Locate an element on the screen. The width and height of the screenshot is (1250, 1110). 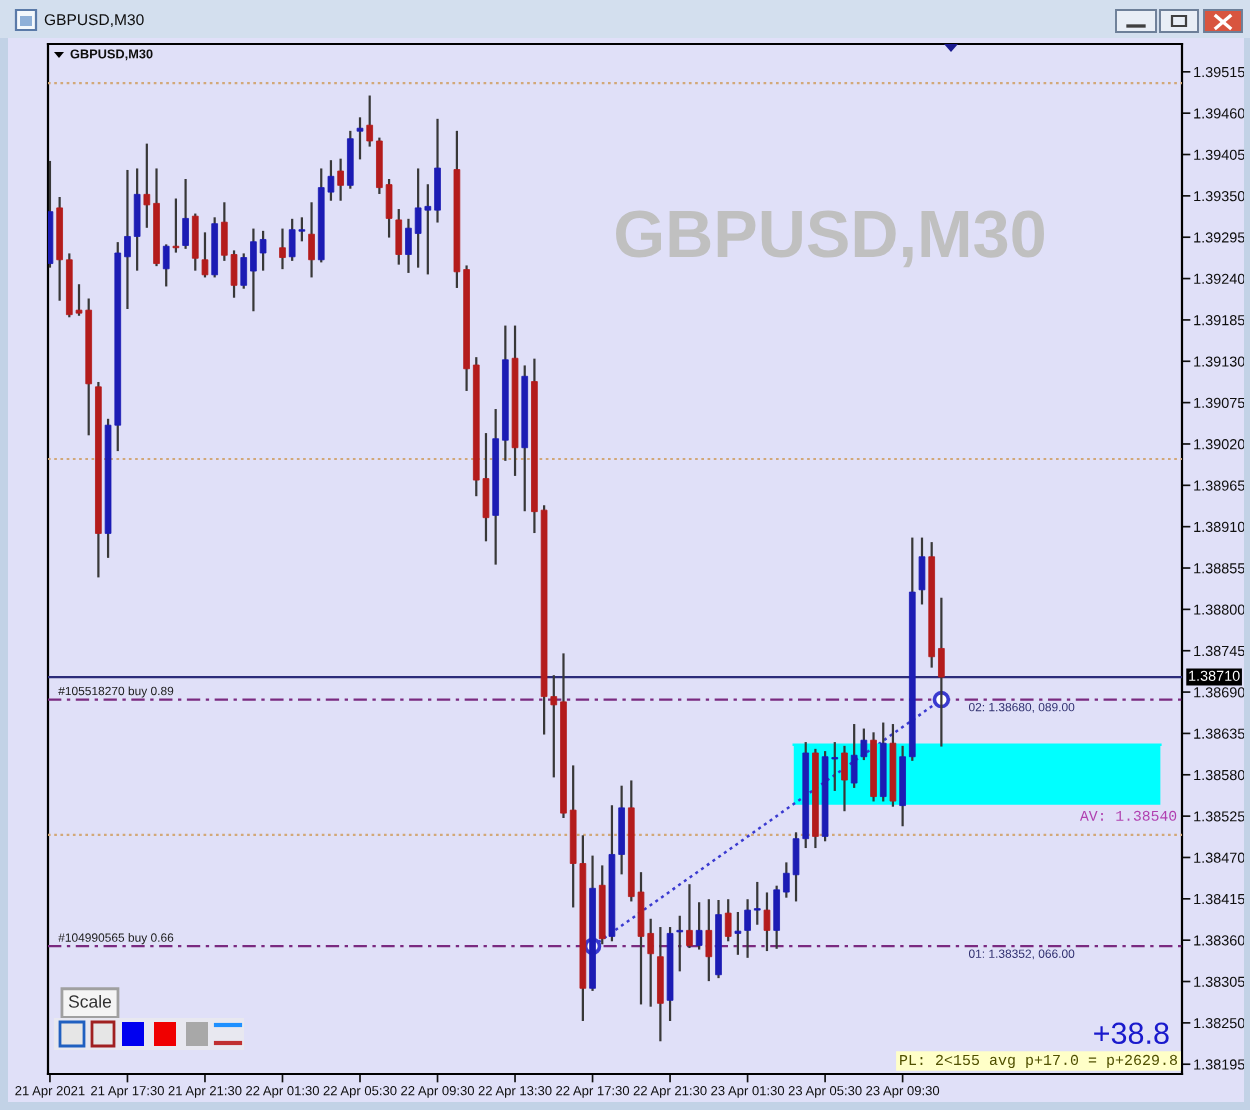
annotation: Scale is located at coordinates (90, 1001).